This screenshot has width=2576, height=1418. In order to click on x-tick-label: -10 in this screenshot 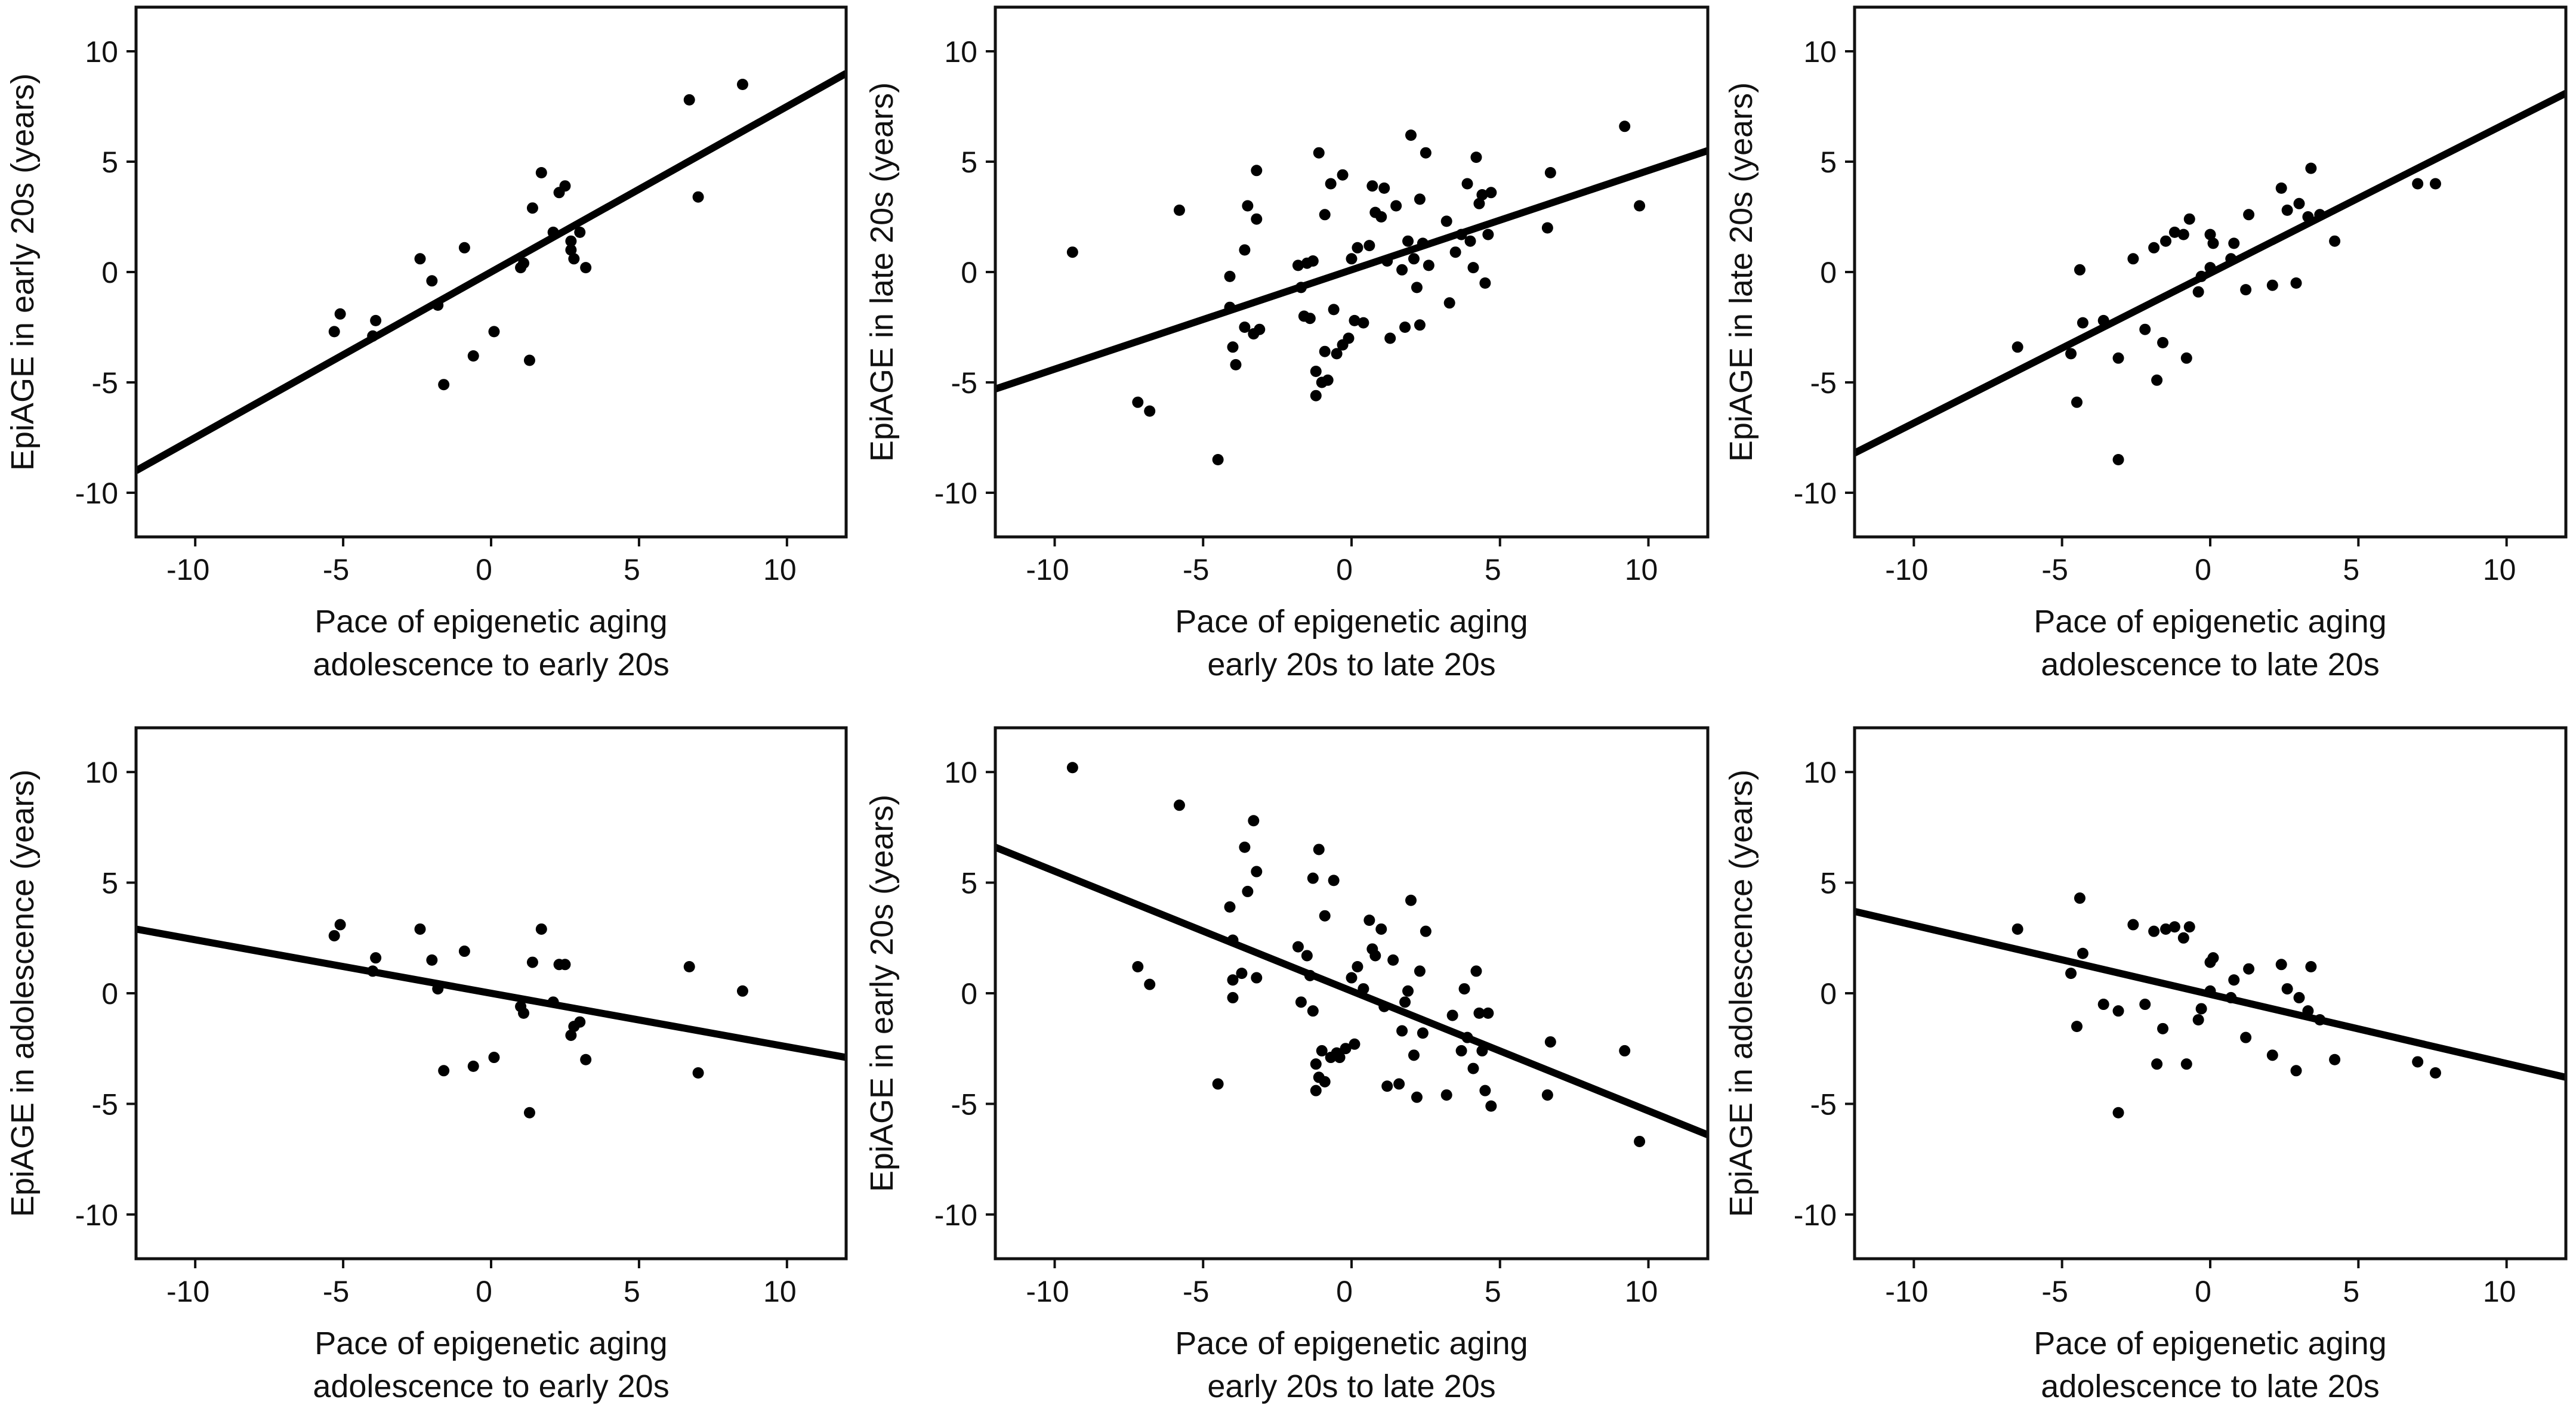, I will do `click(188, 569)`.